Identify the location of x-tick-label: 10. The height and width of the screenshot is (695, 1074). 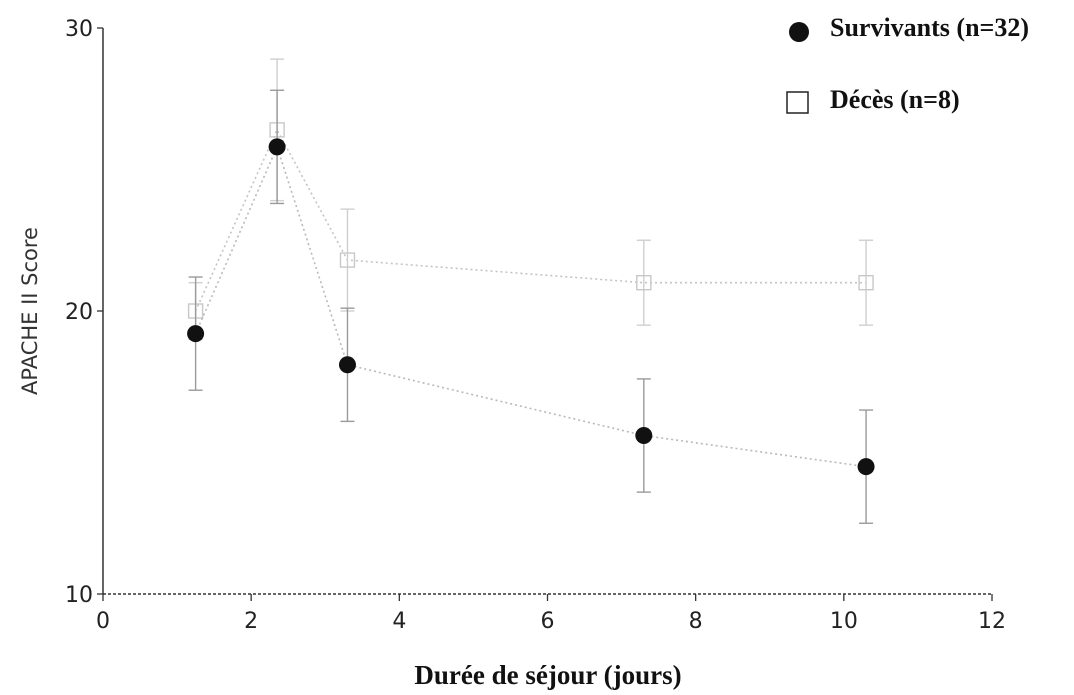
(844, 621).